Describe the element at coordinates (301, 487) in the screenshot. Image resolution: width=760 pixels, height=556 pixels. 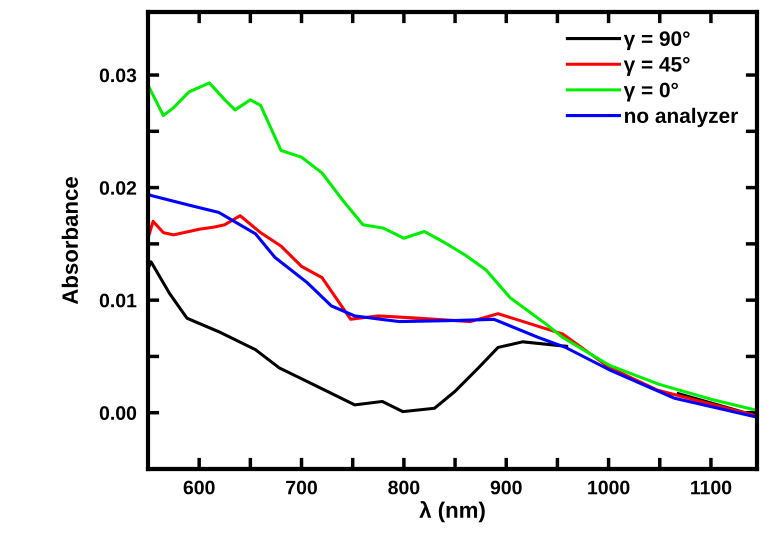
I see `x-tick-label: 700` at that location.